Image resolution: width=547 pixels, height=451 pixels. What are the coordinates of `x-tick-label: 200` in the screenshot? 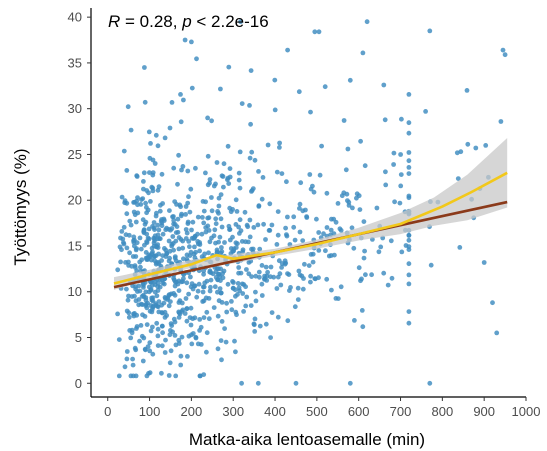 It's located at (192, 411).